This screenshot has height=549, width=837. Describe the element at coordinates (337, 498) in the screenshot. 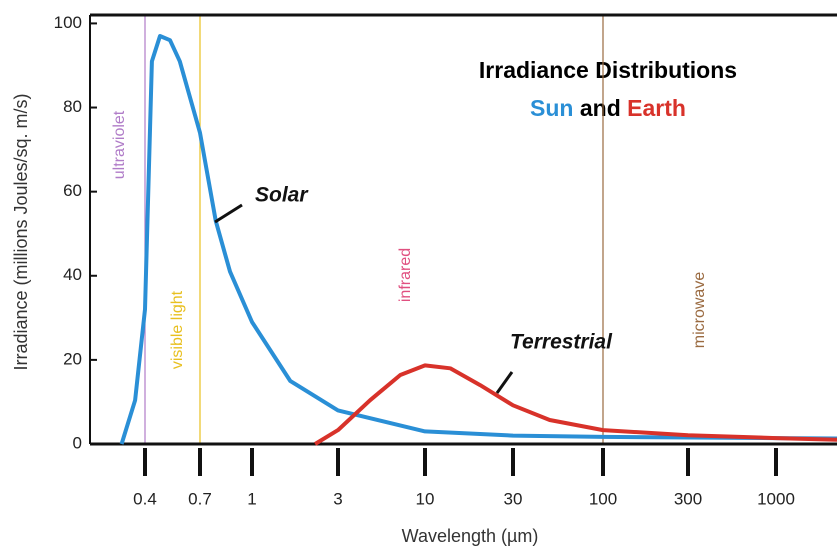

I see `x-tick-label: 3` at that location.